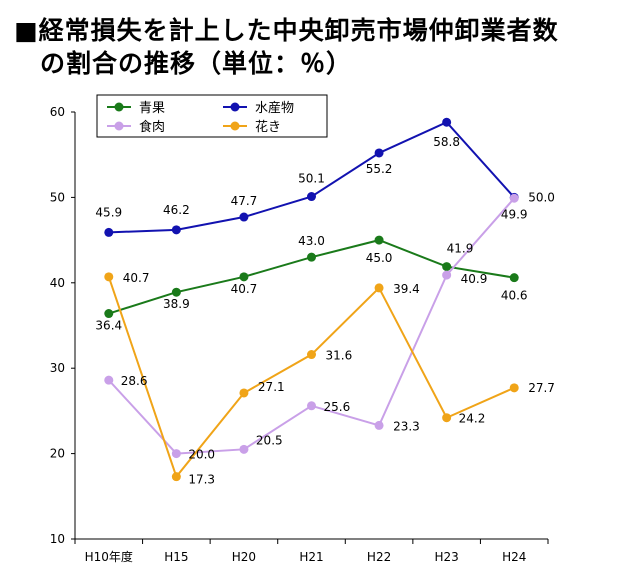 The height and width of the screenshot is (574, 642). Describe the element at coordinates (196, 63) in the screenshot. I see `chart-title-line2: の割合の推移（単位：％）` at that location.